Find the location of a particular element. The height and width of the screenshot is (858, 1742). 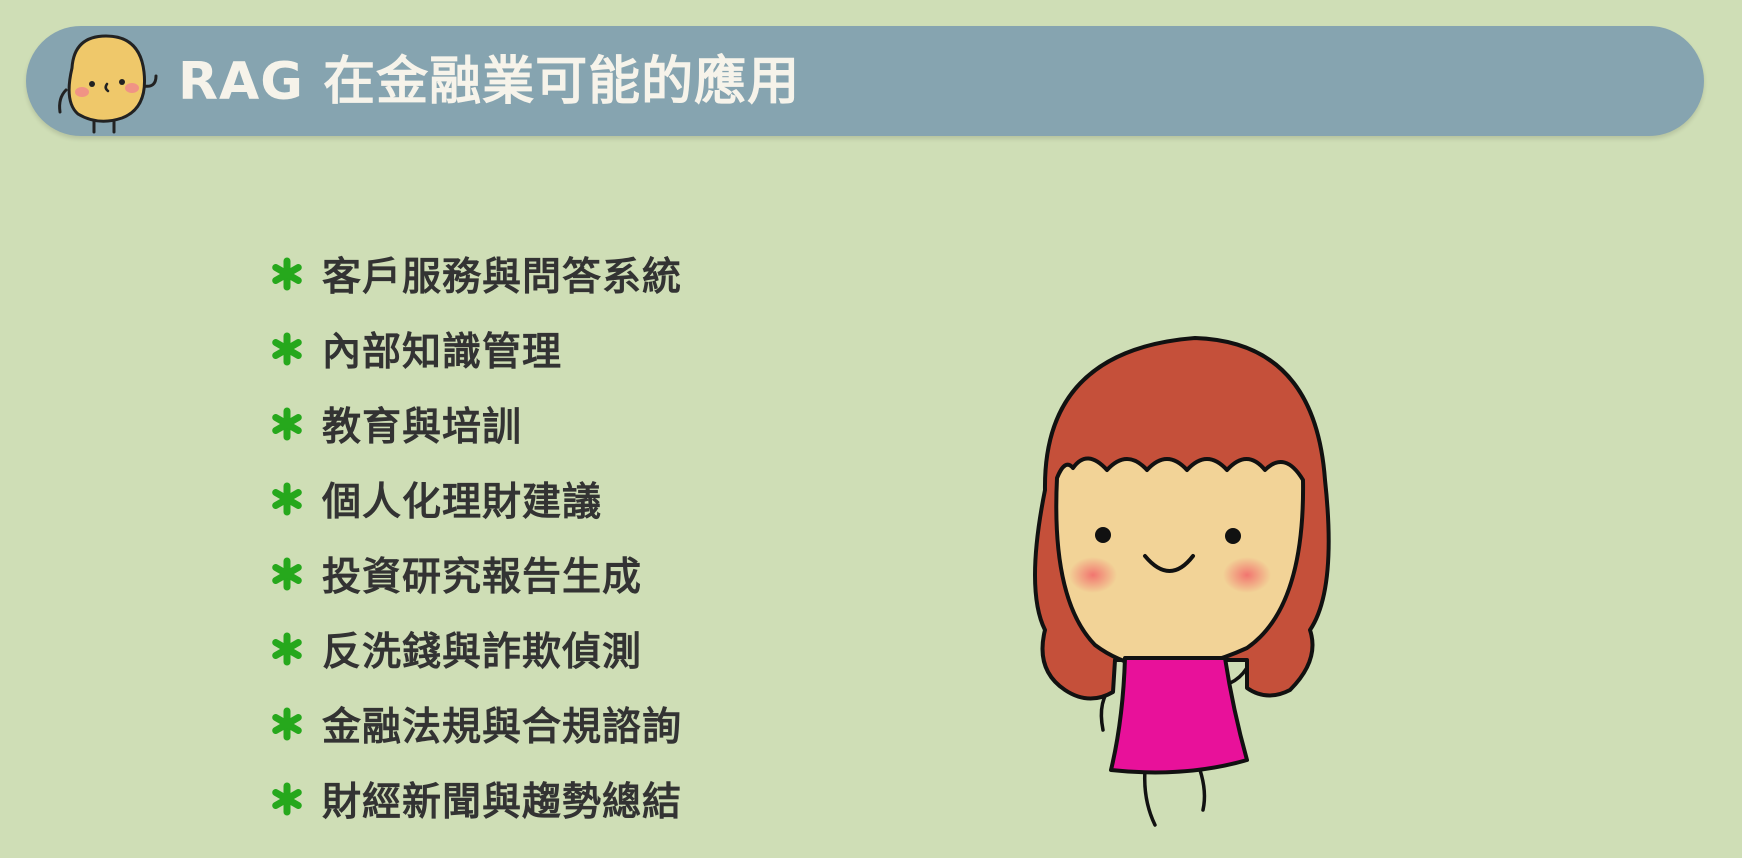

red-haired-girl-illustration is located at coordinates (1182, 581).